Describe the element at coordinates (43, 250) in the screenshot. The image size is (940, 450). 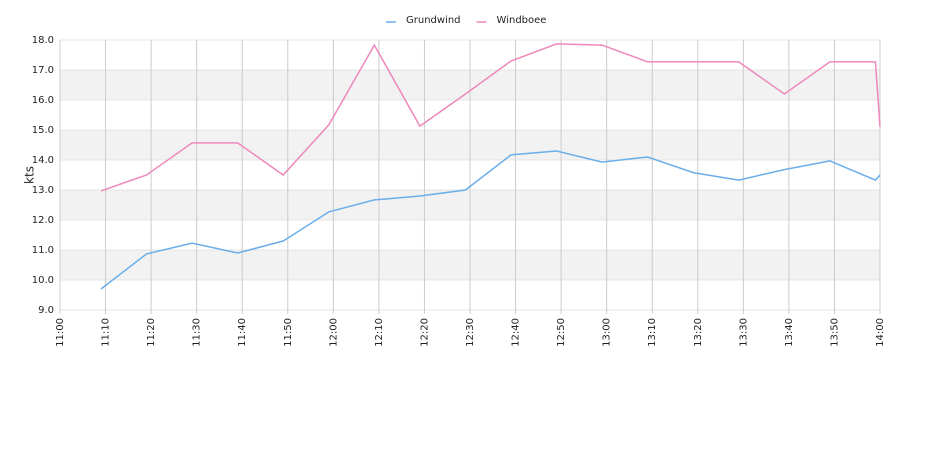
I see `y-tick-label: 11.0` at that location.